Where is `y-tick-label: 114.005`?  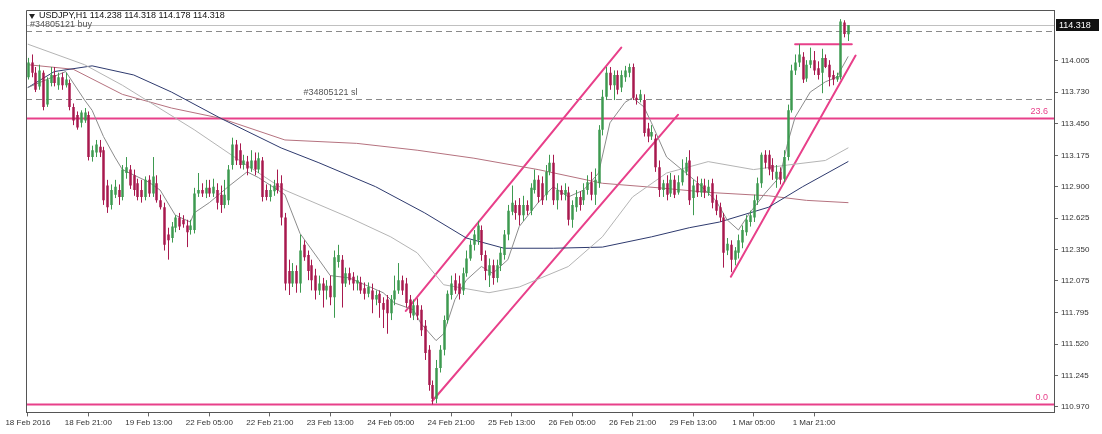
y-tick-label: 114.005 is located at coordinates (1075, 60).